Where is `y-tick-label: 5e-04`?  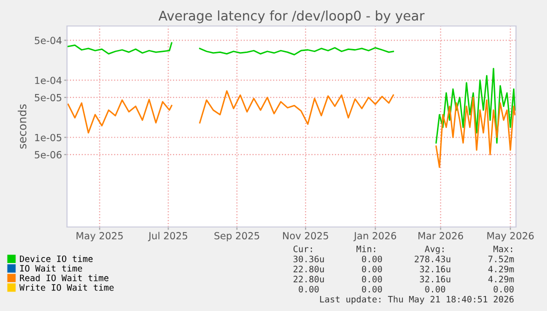 y-tick-label: 5e-04 is located at coordinates (48, 40).